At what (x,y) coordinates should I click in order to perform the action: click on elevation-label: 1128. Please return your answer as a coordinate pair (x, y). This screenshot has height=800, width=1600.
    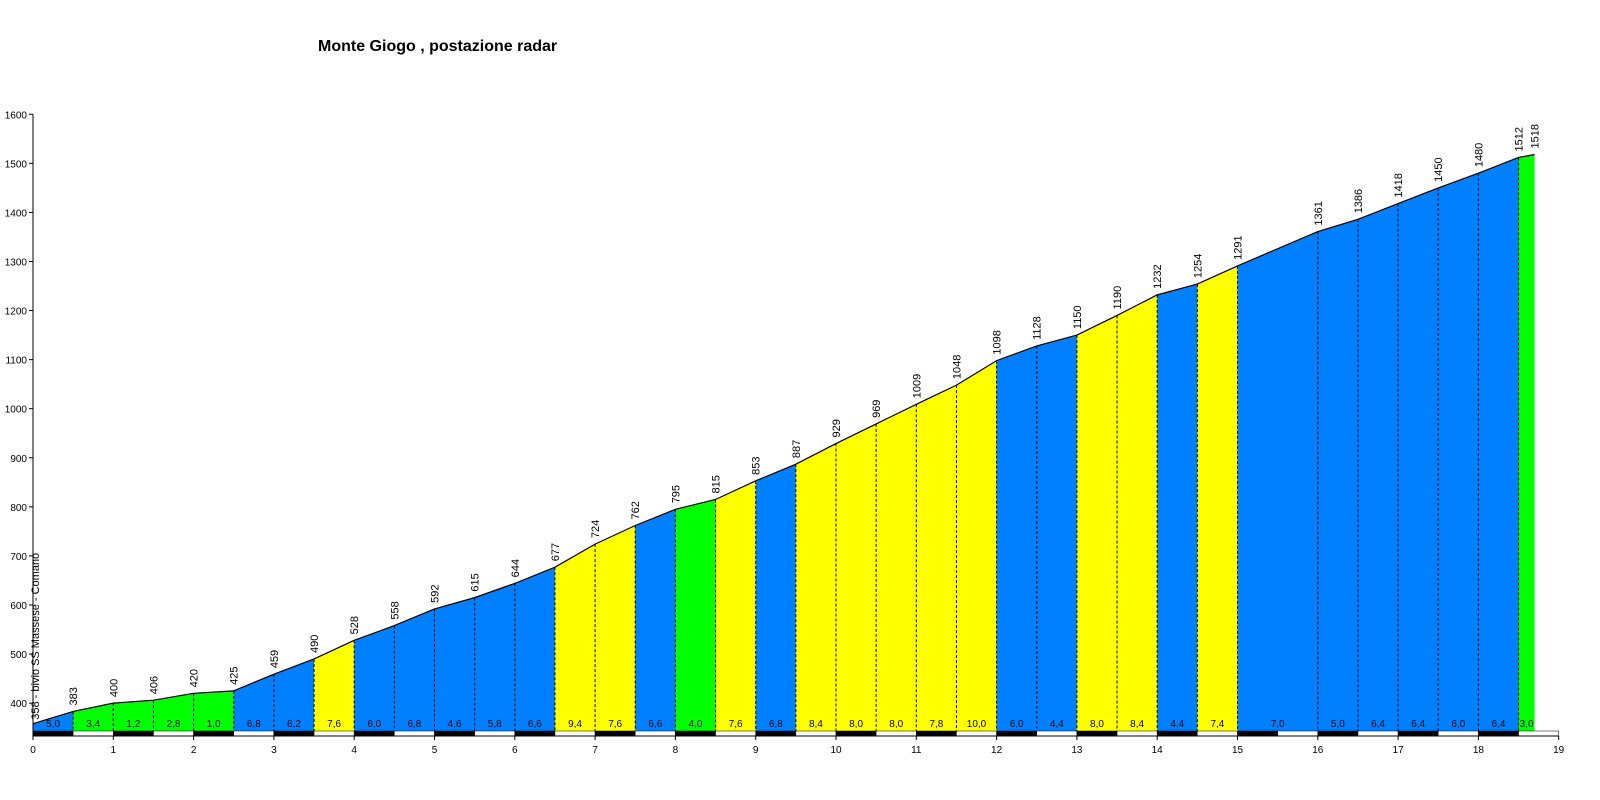
    Looking at the image, I should click on (1038, 328).